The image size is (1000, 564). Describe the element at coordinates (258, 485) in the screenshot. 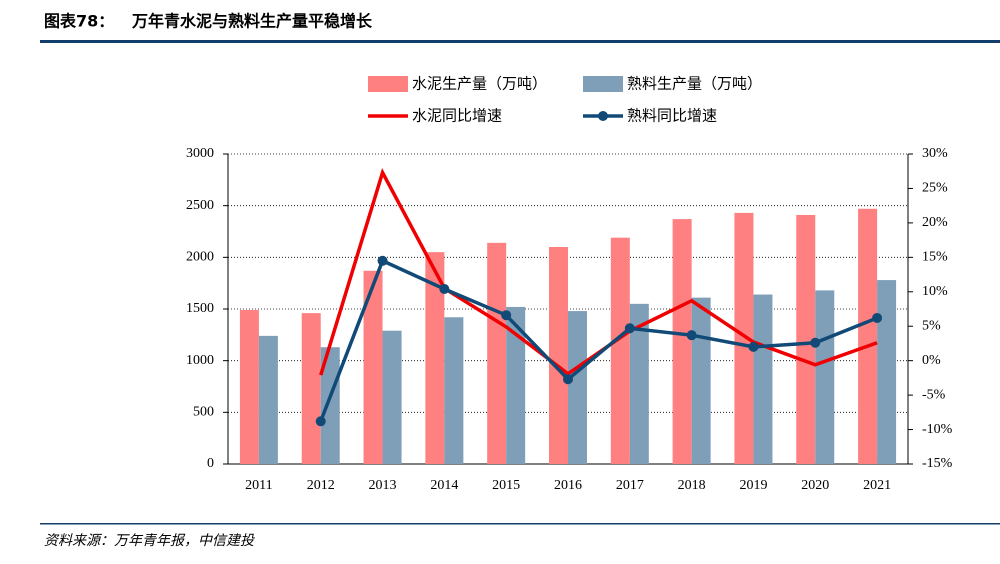

I see `x-tick-label: 2011` at that location.